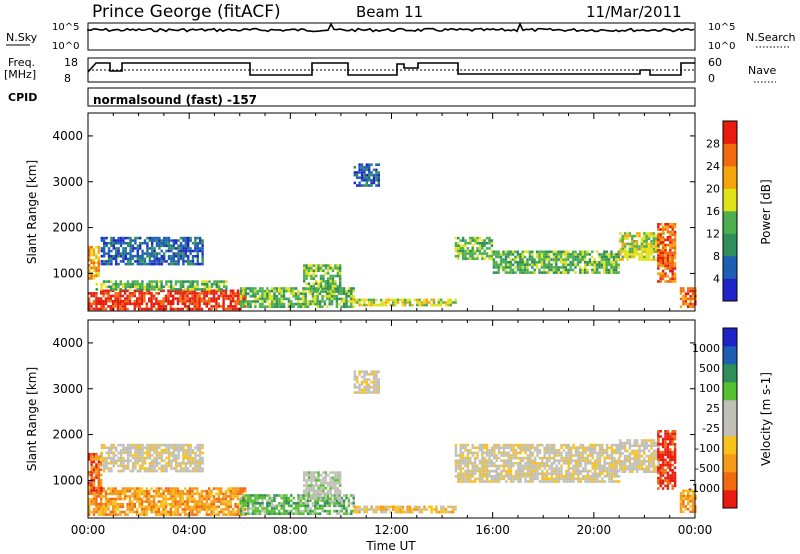 The width and height of the screenshot is (800, 554). I want to click on power-y-label: Slant Range [km], so click(32, 212).